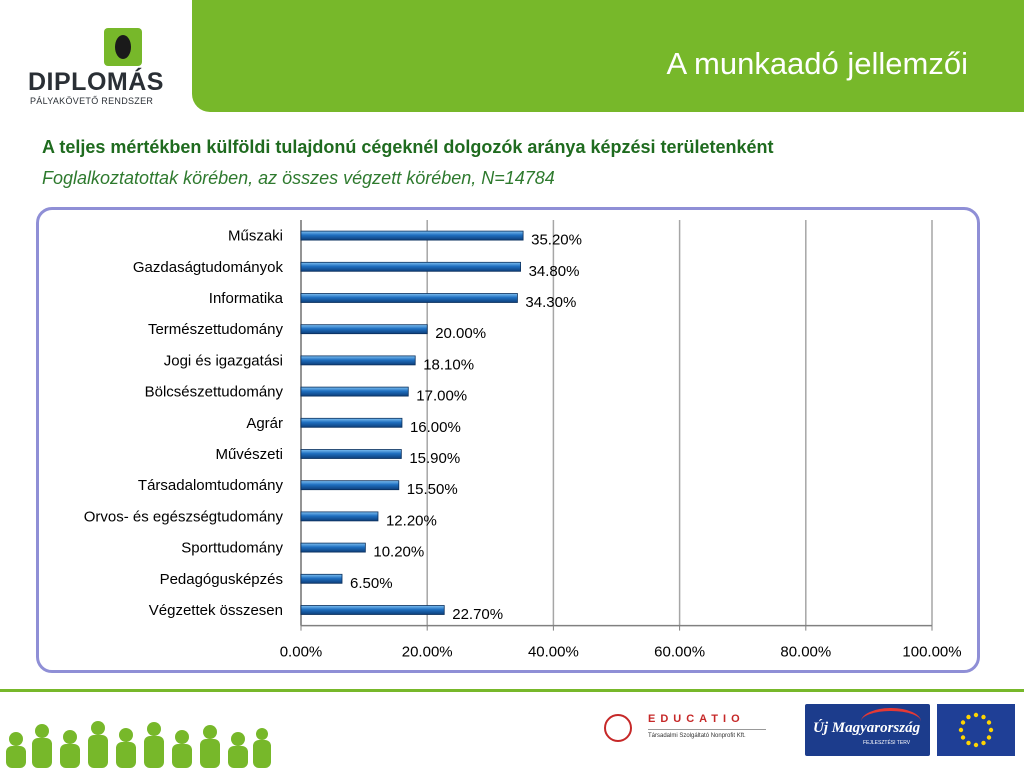  I want to click on category-label: Pedagógusképzés, so click(221, 579).